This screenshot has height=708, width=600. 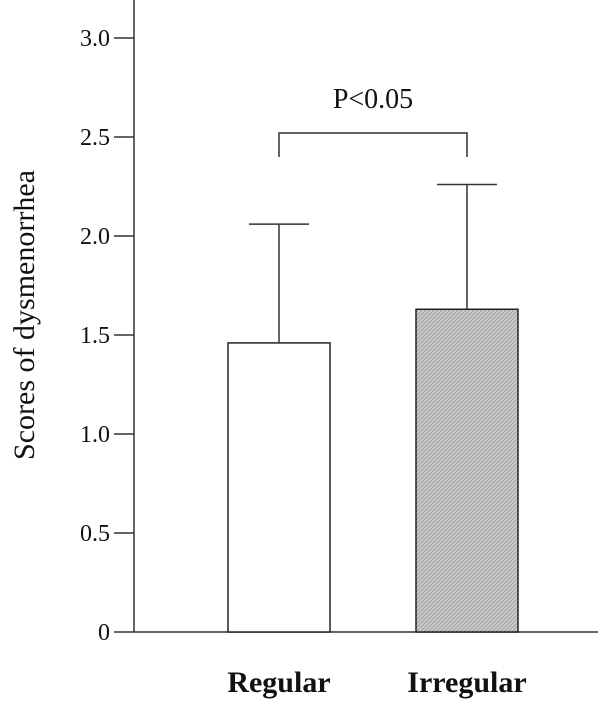 What do you see at coordinates (95, 534) in the screenshot?
I see `y-tick-label: 0.5` at bounding box center [95, 534].